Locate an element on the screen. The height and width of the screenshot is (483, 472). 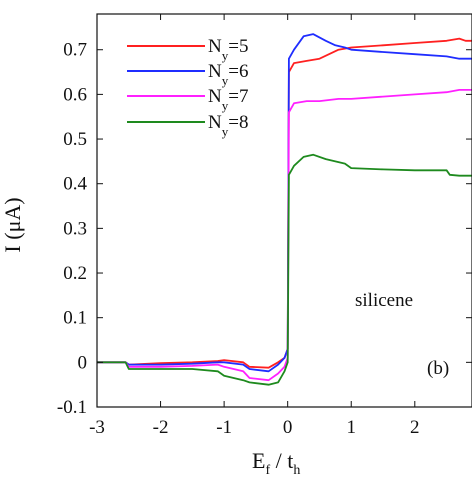
x-axis-title: Ef / th is located at coordinates (276, 463).